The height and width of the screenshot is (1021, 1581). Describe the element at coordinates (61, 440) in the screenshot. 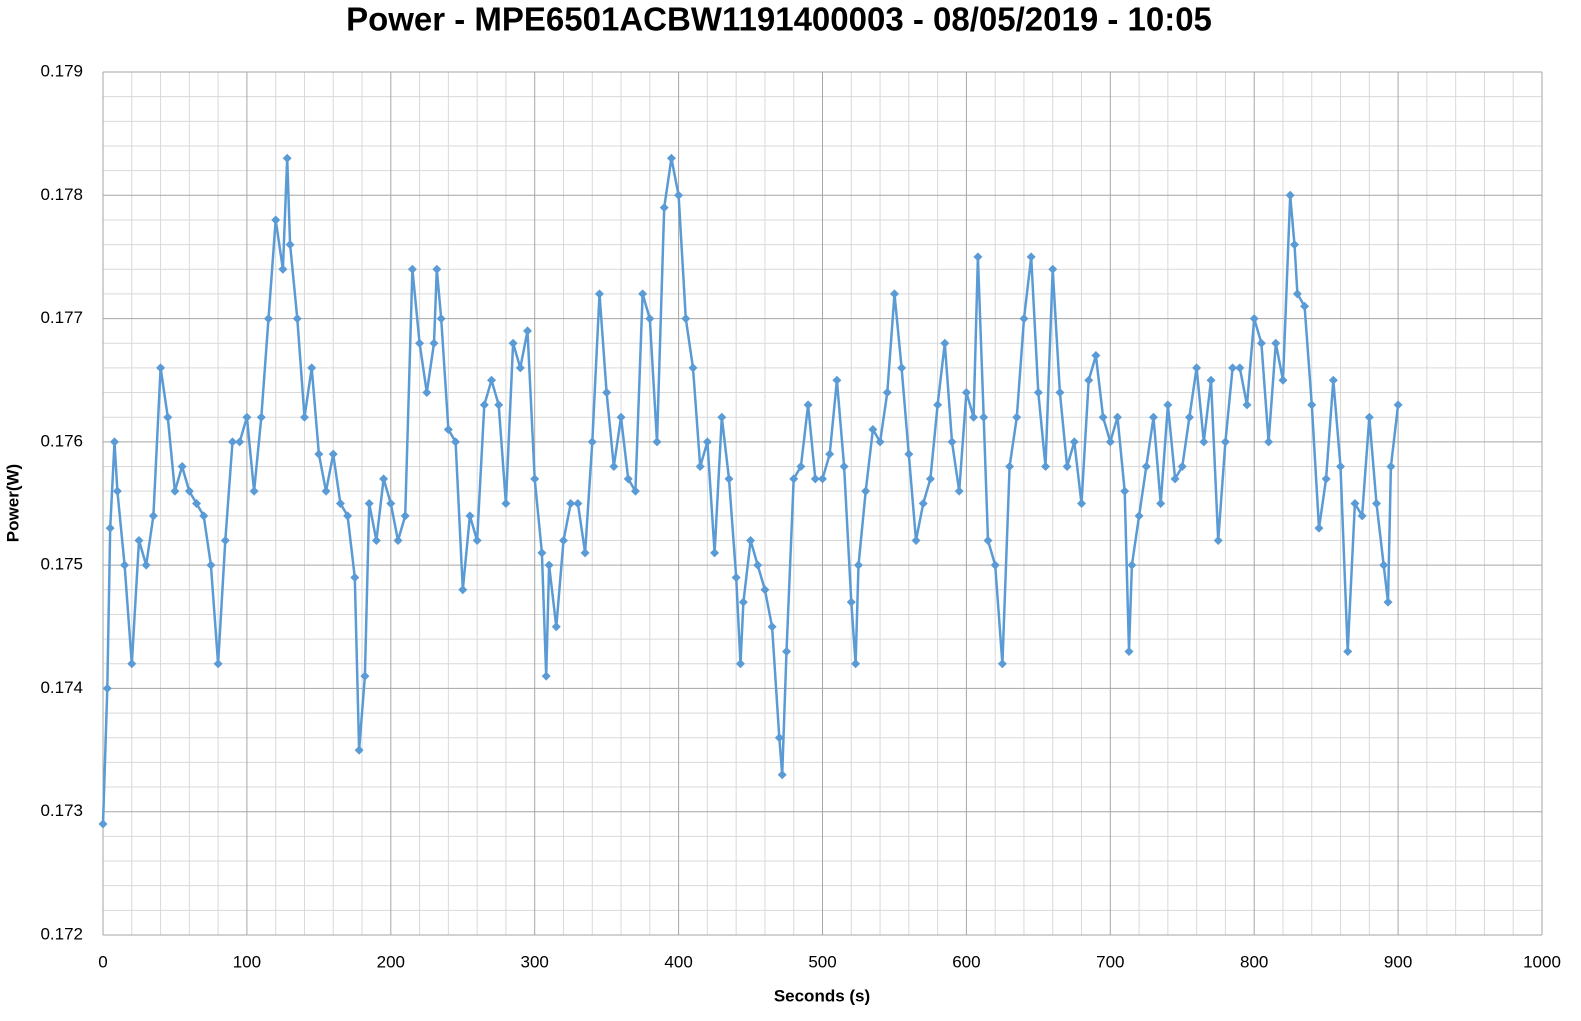

I see `y-tick-label: 0.176` at that location.